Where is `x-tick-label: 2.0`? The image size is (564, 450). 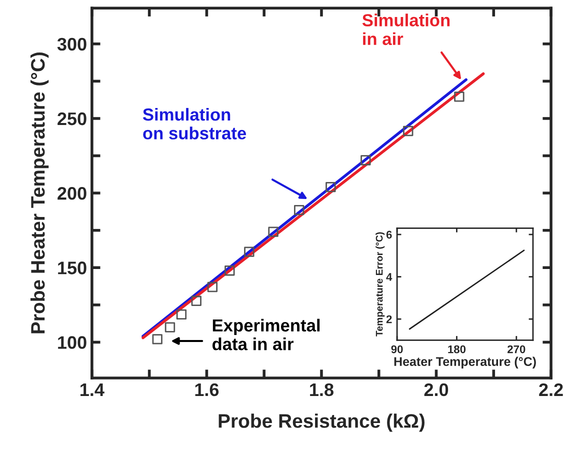 x-tick-label: 2.0 is located at coordinates (436, 389).